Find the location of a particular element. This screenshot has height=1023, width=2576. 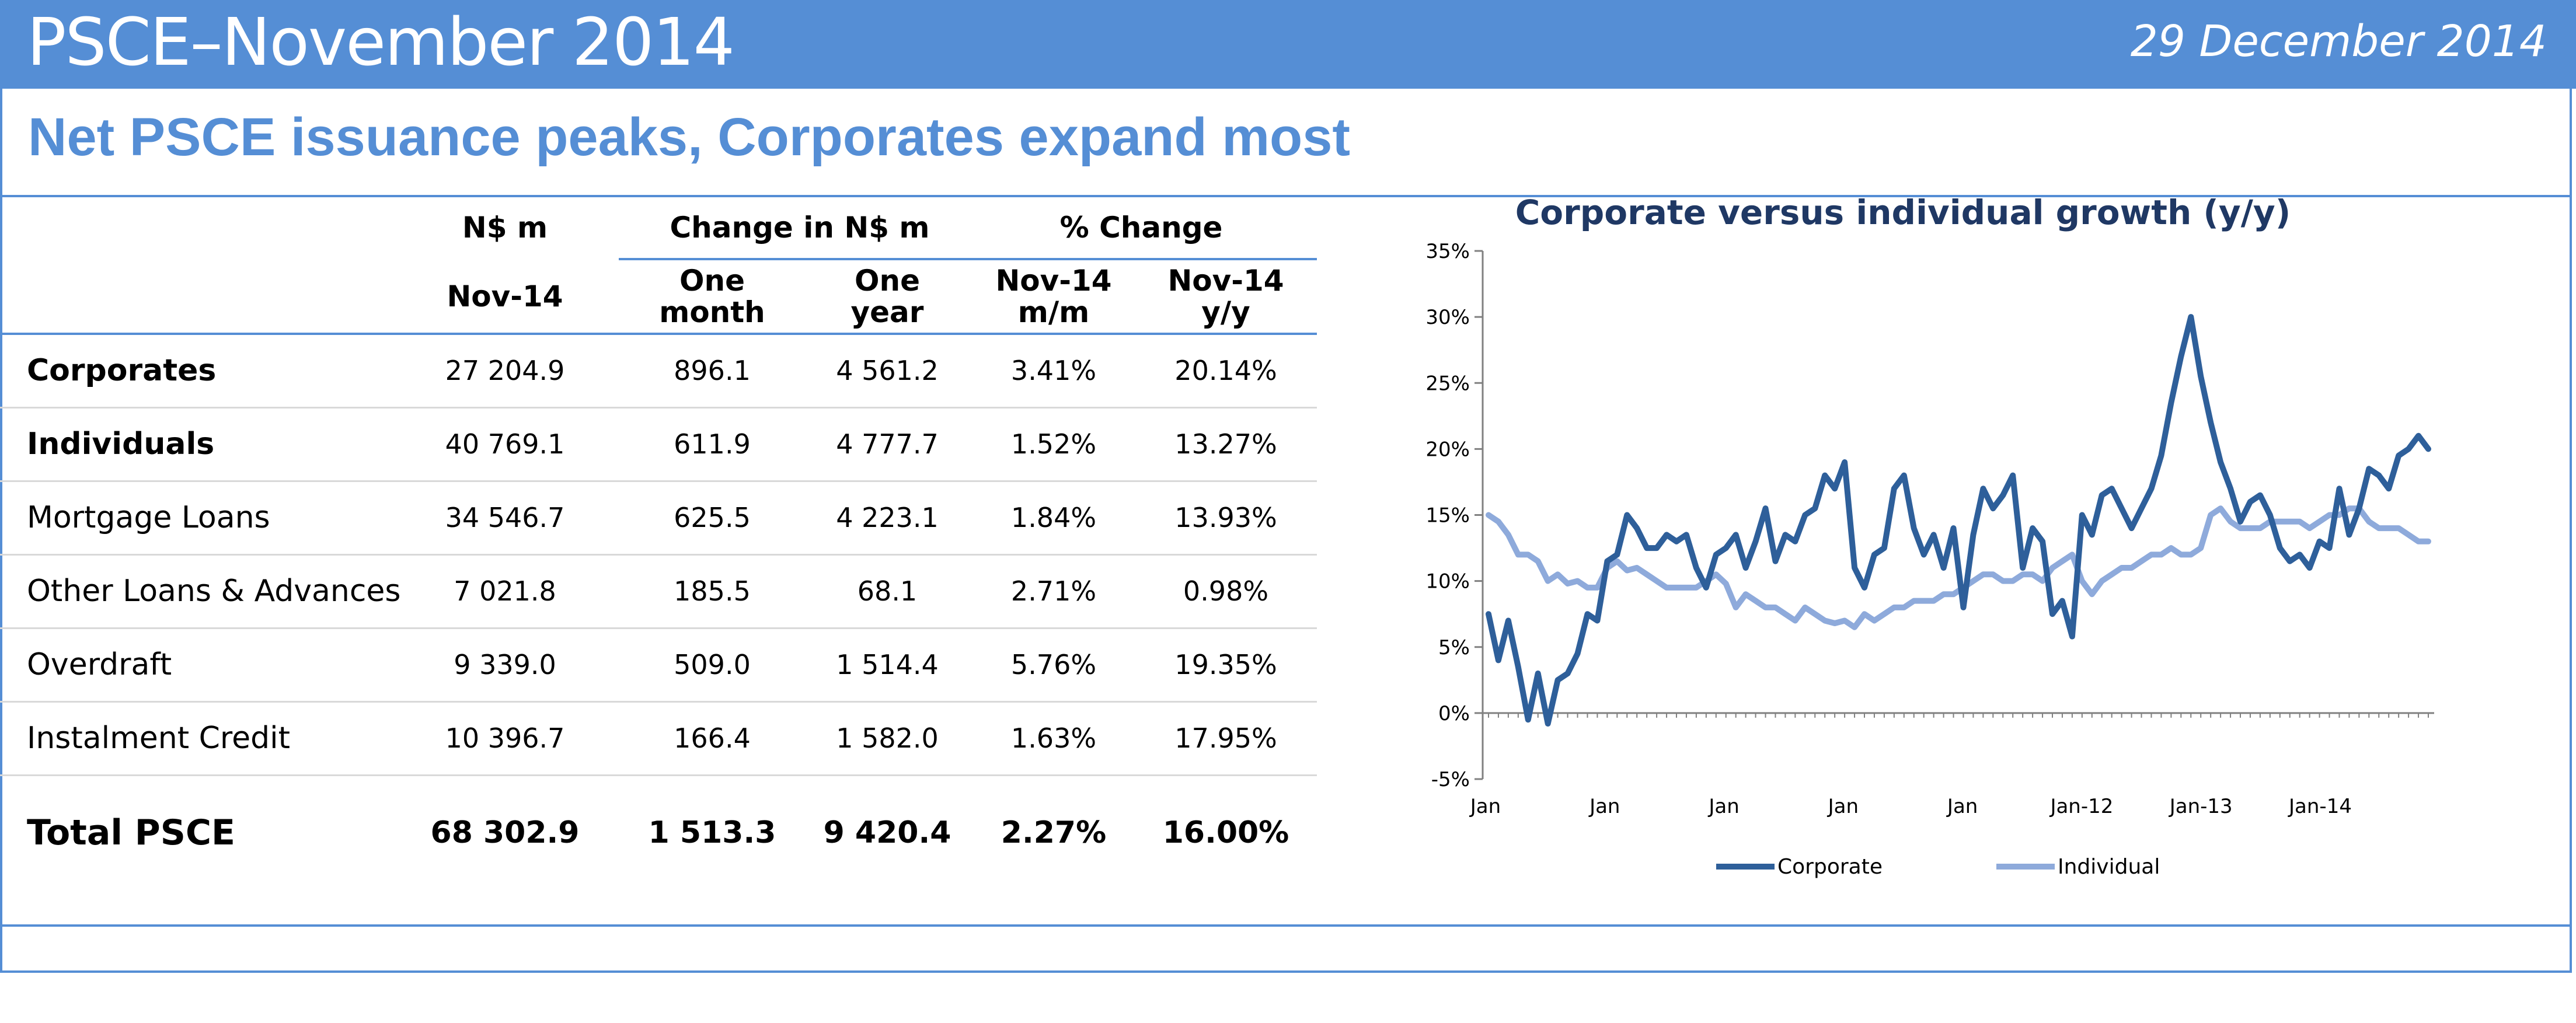

y-tick-label: 35% is located at coordinates (1447, 251).